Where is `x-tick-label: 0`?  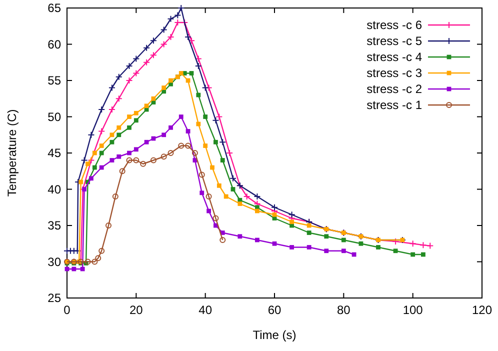 x-tick-label: 0 is located at coordinates (67, 310).